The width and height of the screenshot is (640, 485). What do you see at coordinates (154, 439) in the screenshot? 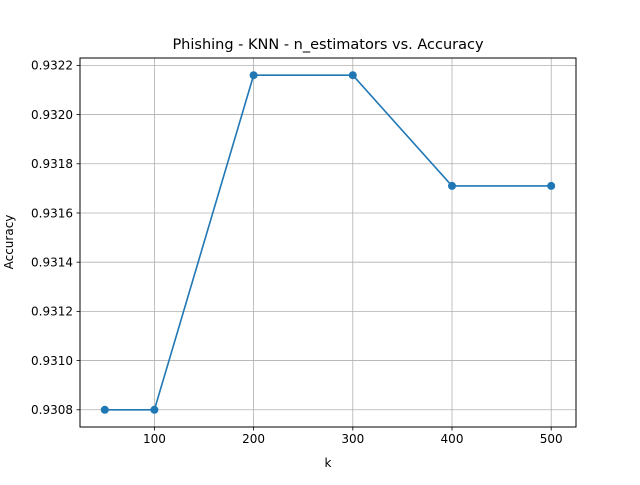
I see `x-tick-label: 100` at bounding box center [154, 439].